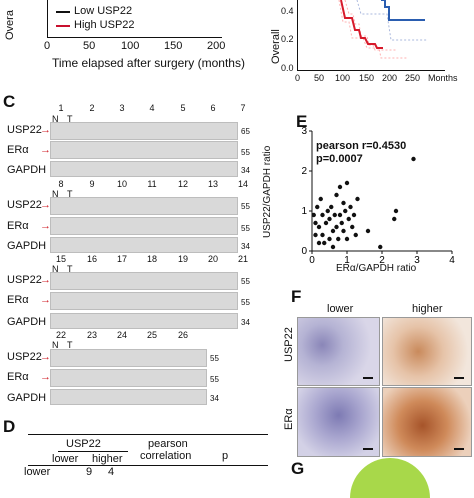 This screenshot has width=474, height=498. Describe the element at coordinates (319, 78) in the screenshot. I see `x-tick-label: 50` at that location.